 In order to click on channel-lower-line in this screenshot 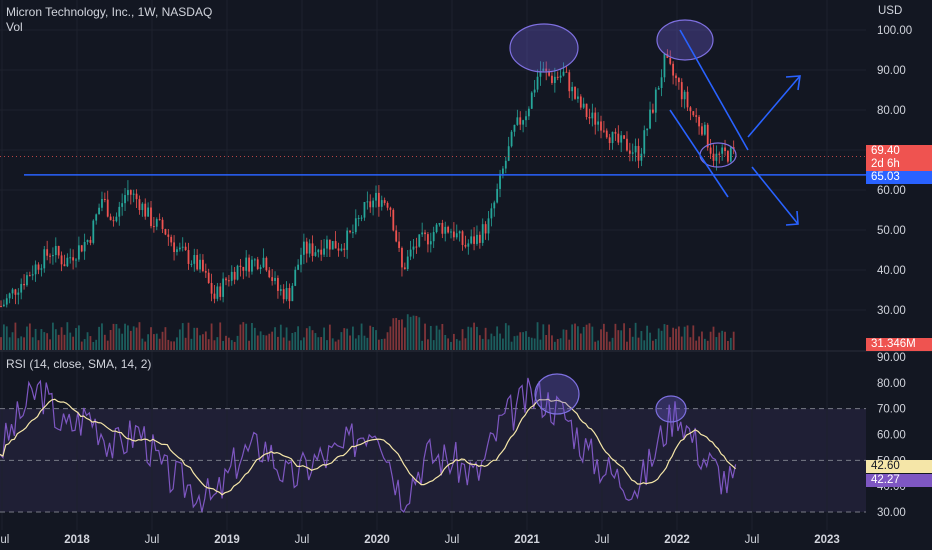, I will do `click(699, 153)`.